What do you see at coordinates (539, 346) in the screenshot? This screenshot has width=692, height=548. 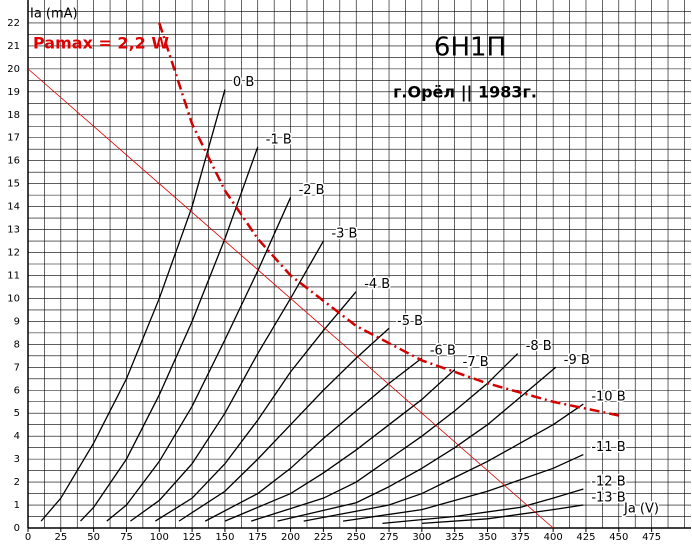 I see `curve-label: -8 В` at bounding box center [539, 346].